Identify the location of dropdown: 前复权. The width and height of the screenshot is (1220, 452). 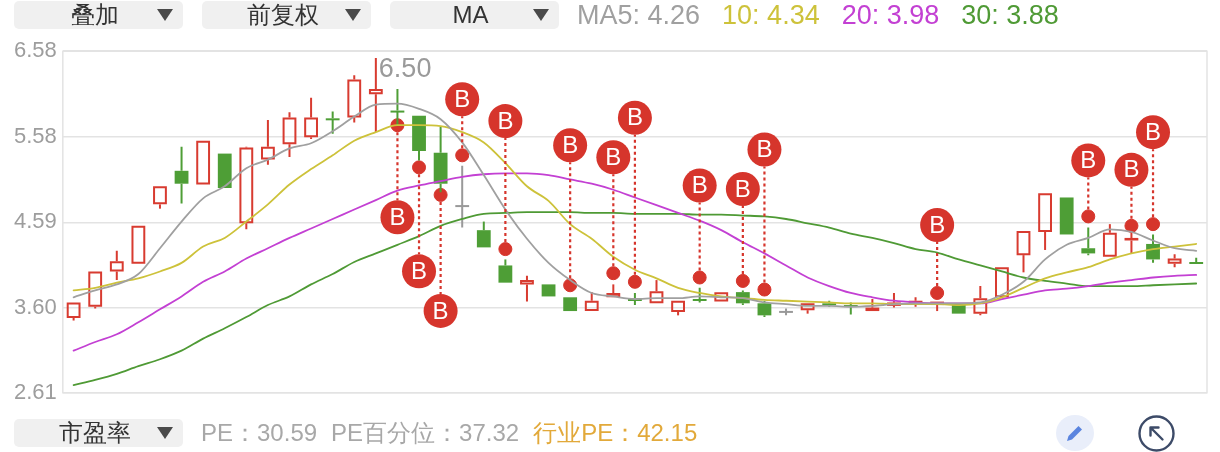
(286, 15).